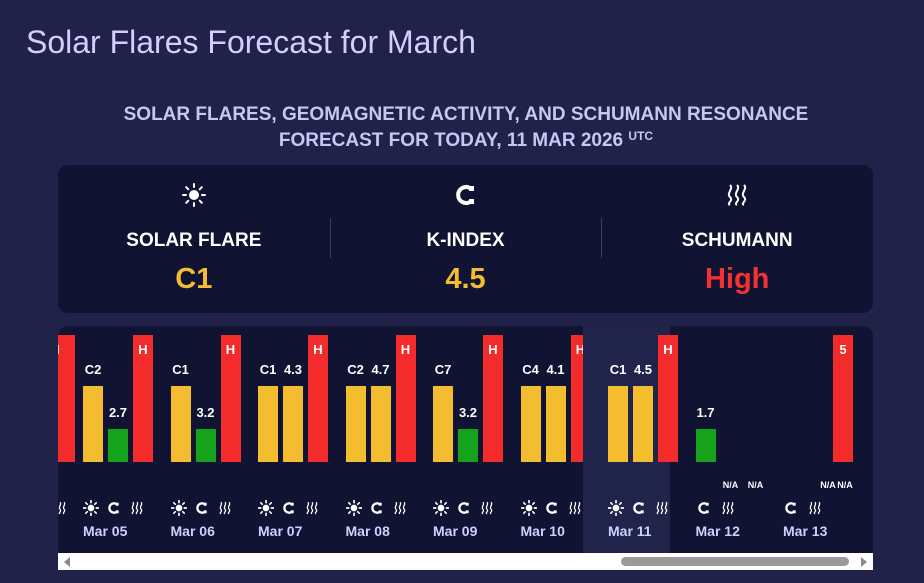  What do you see at coordinates (455, 531) in the screenshot?
I see `day-date-label: Mar 09` at bounding box center [455, 531].